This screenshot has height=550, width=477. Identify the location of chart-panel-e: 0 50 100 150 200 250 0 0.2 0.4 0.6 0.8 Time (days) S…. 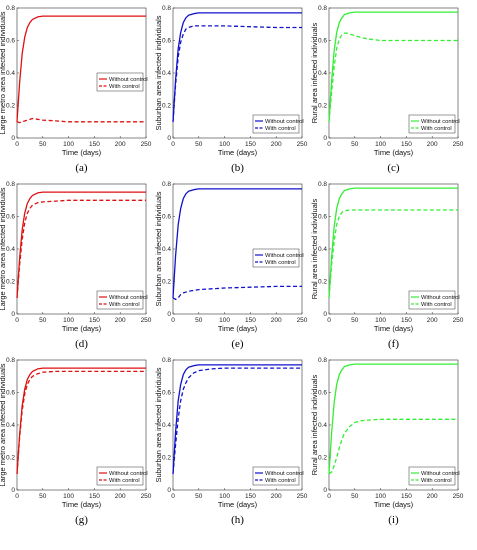
(231, 265).